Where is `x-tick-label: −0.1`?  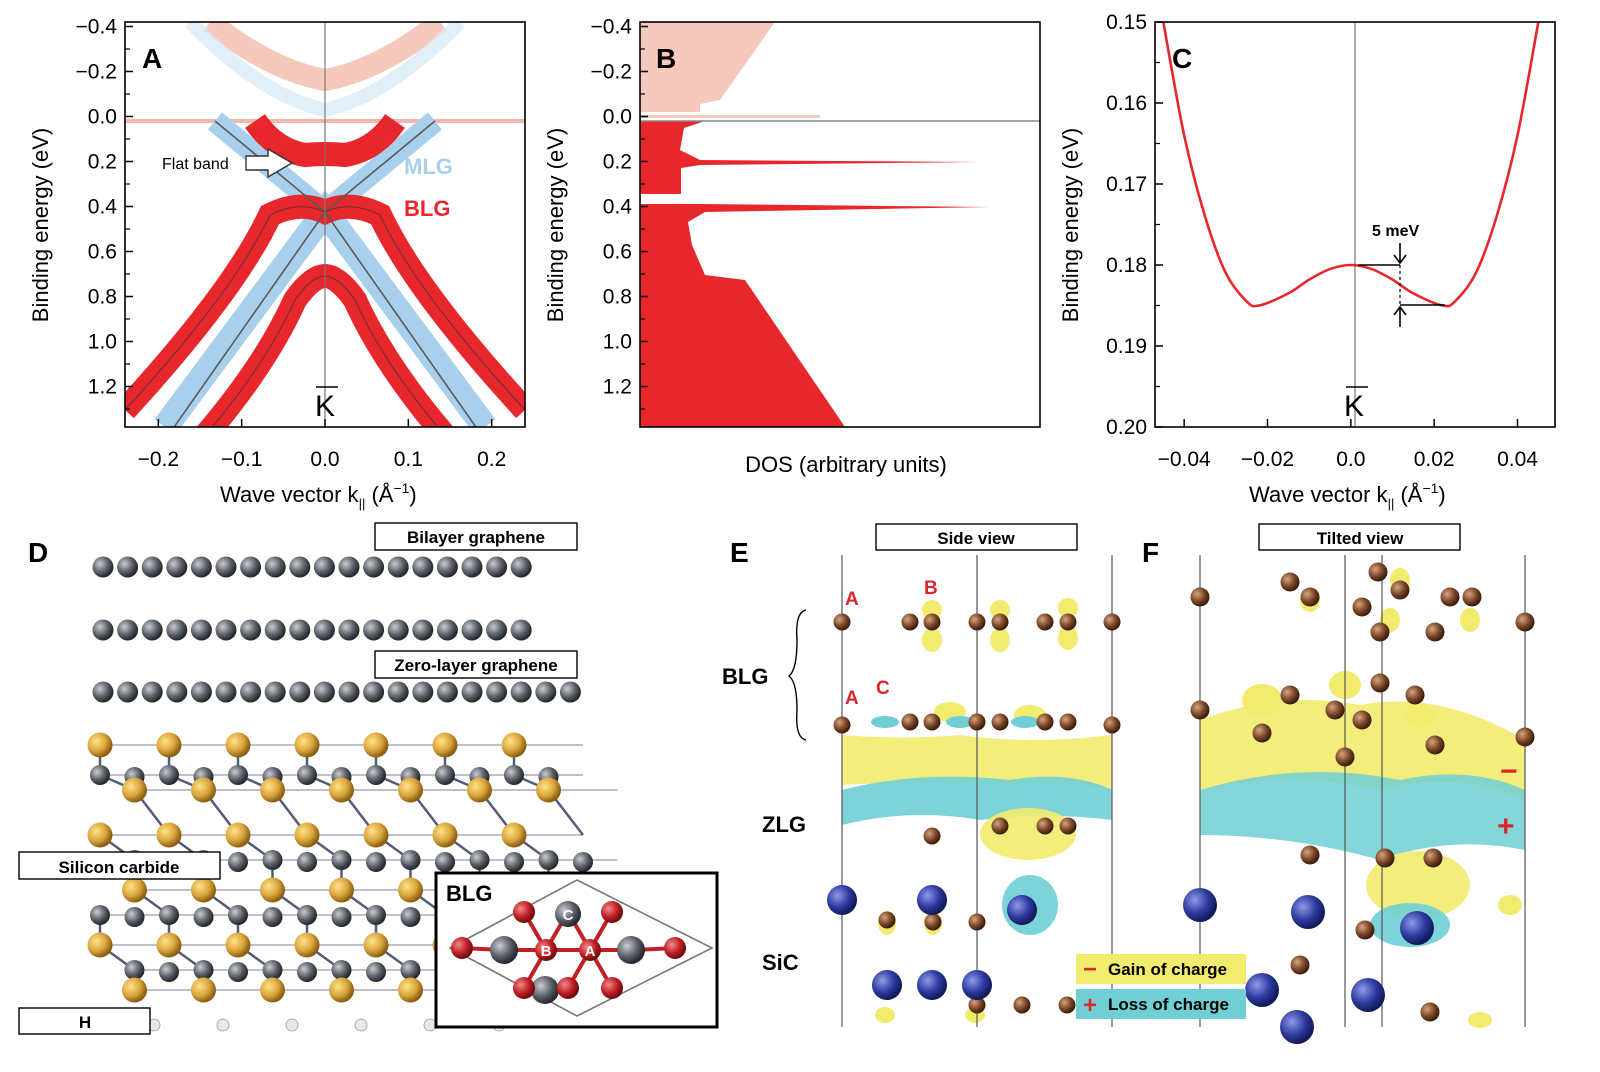 x-tick-label: −0.1 is located at coordinates (241, 459).